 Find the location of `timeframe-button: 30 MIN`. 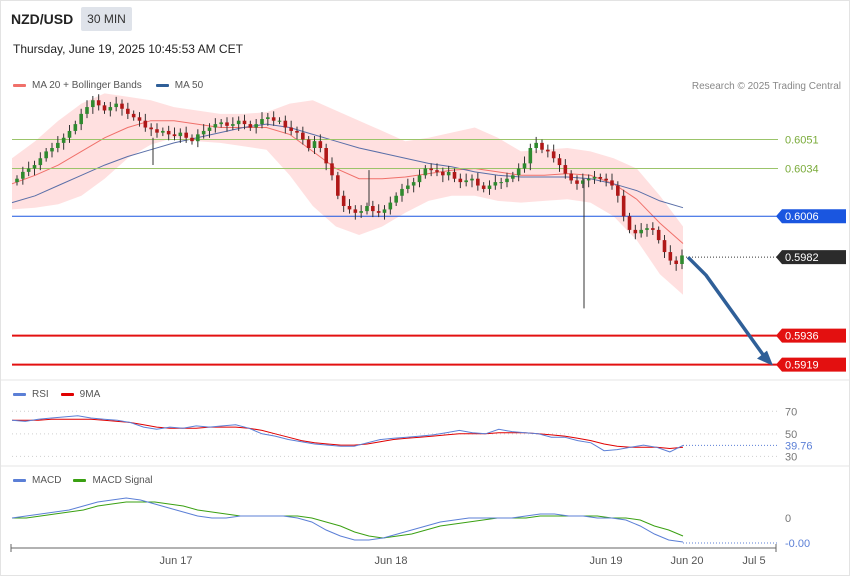

timeframe-button: 30 MIN is located at coordinates (106, 19).